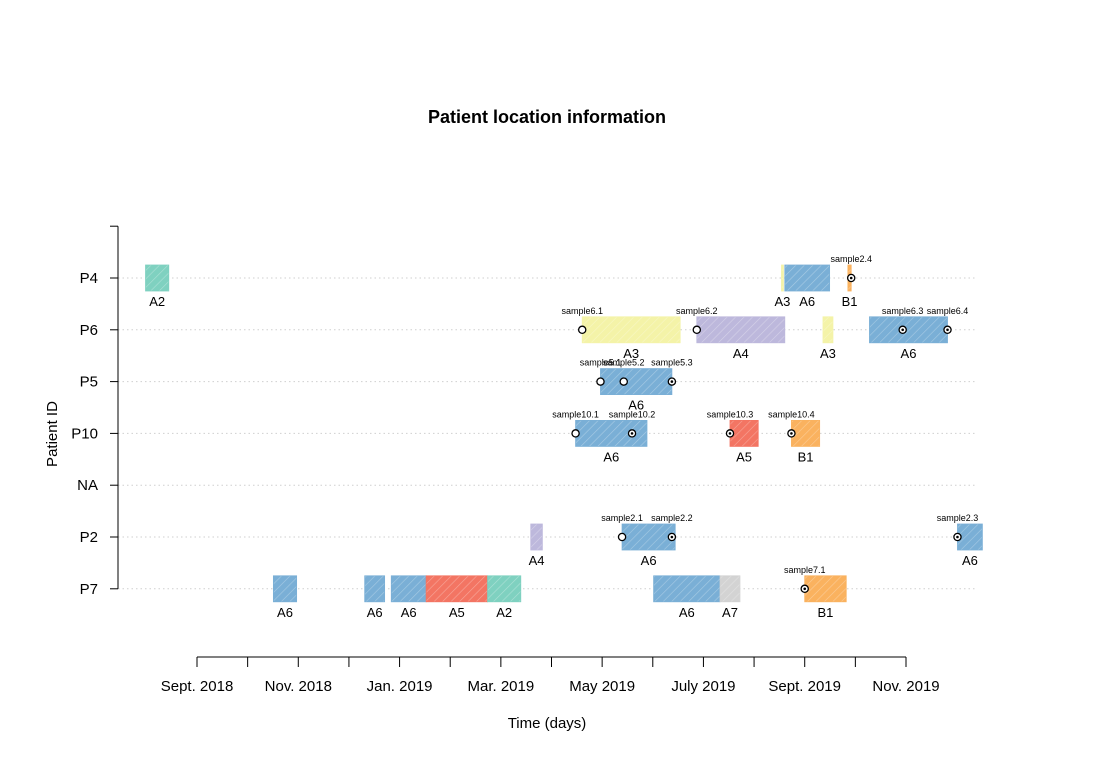 Image resolution: width=1094 pixels, height=779 pixels. I want to click on interval-P5-A6: A6, so click(636, 390).